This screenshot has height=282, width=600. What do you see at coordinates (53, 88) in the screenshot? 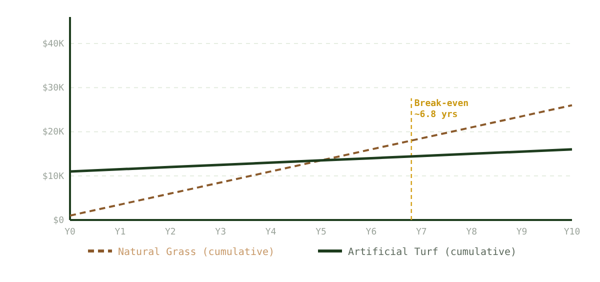
I see `y-tick-label: $30K` at bounding box center [53, 88].